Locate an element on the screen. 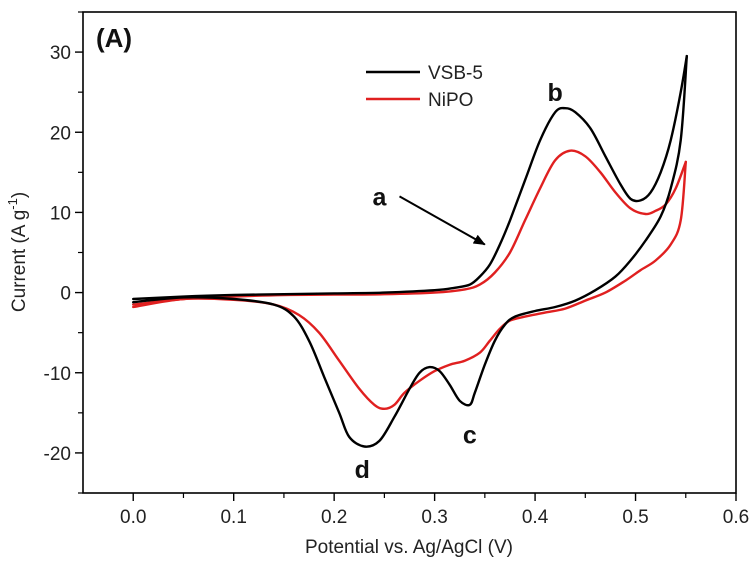  y-axis-label-superscript: -1 is located at coordinates (12, 204).